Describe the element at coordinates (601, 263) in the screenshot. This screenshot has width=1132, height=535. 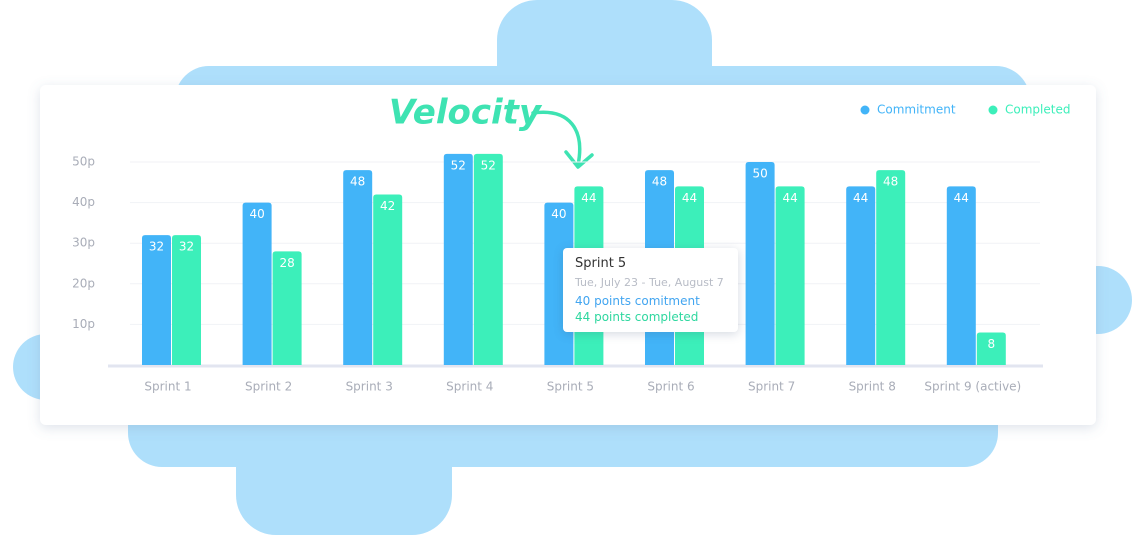
I see `tooltip-title: Sprint 5` at that location.